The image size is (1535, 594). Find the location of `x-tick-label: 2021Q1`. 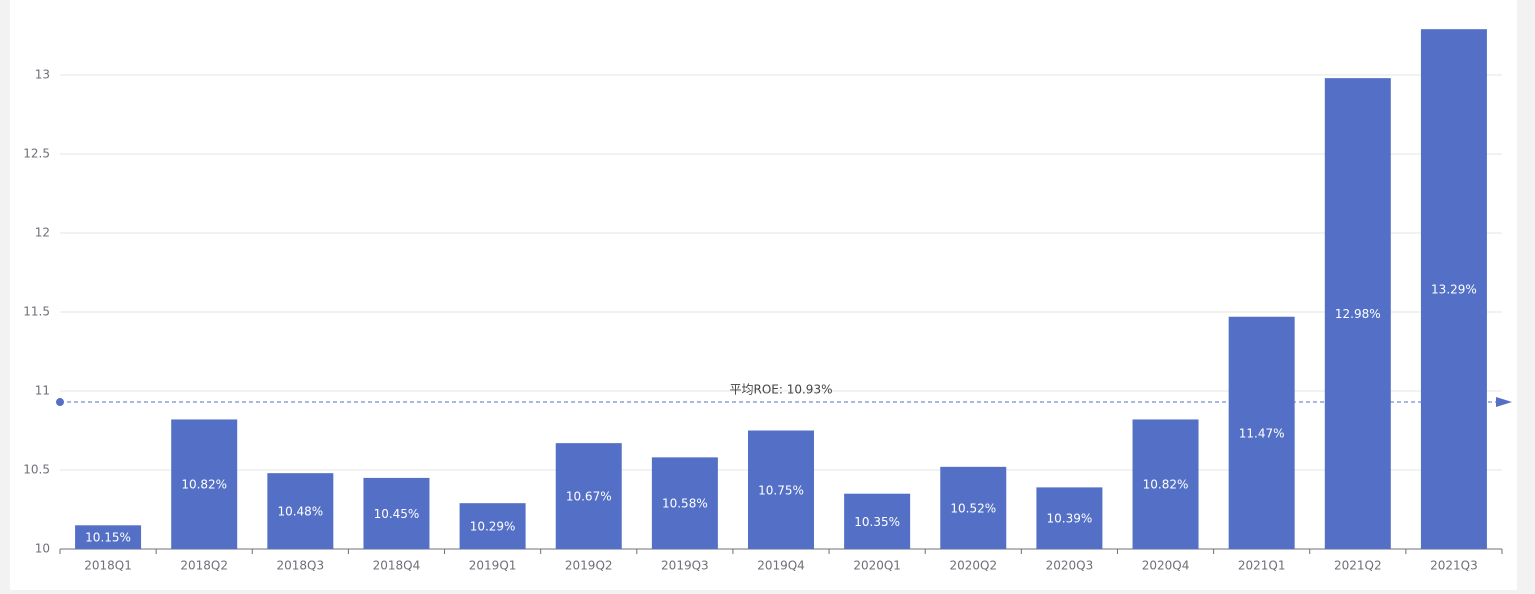

x-tick-label: 2021Q1 is located at coordinates (1262, 566).